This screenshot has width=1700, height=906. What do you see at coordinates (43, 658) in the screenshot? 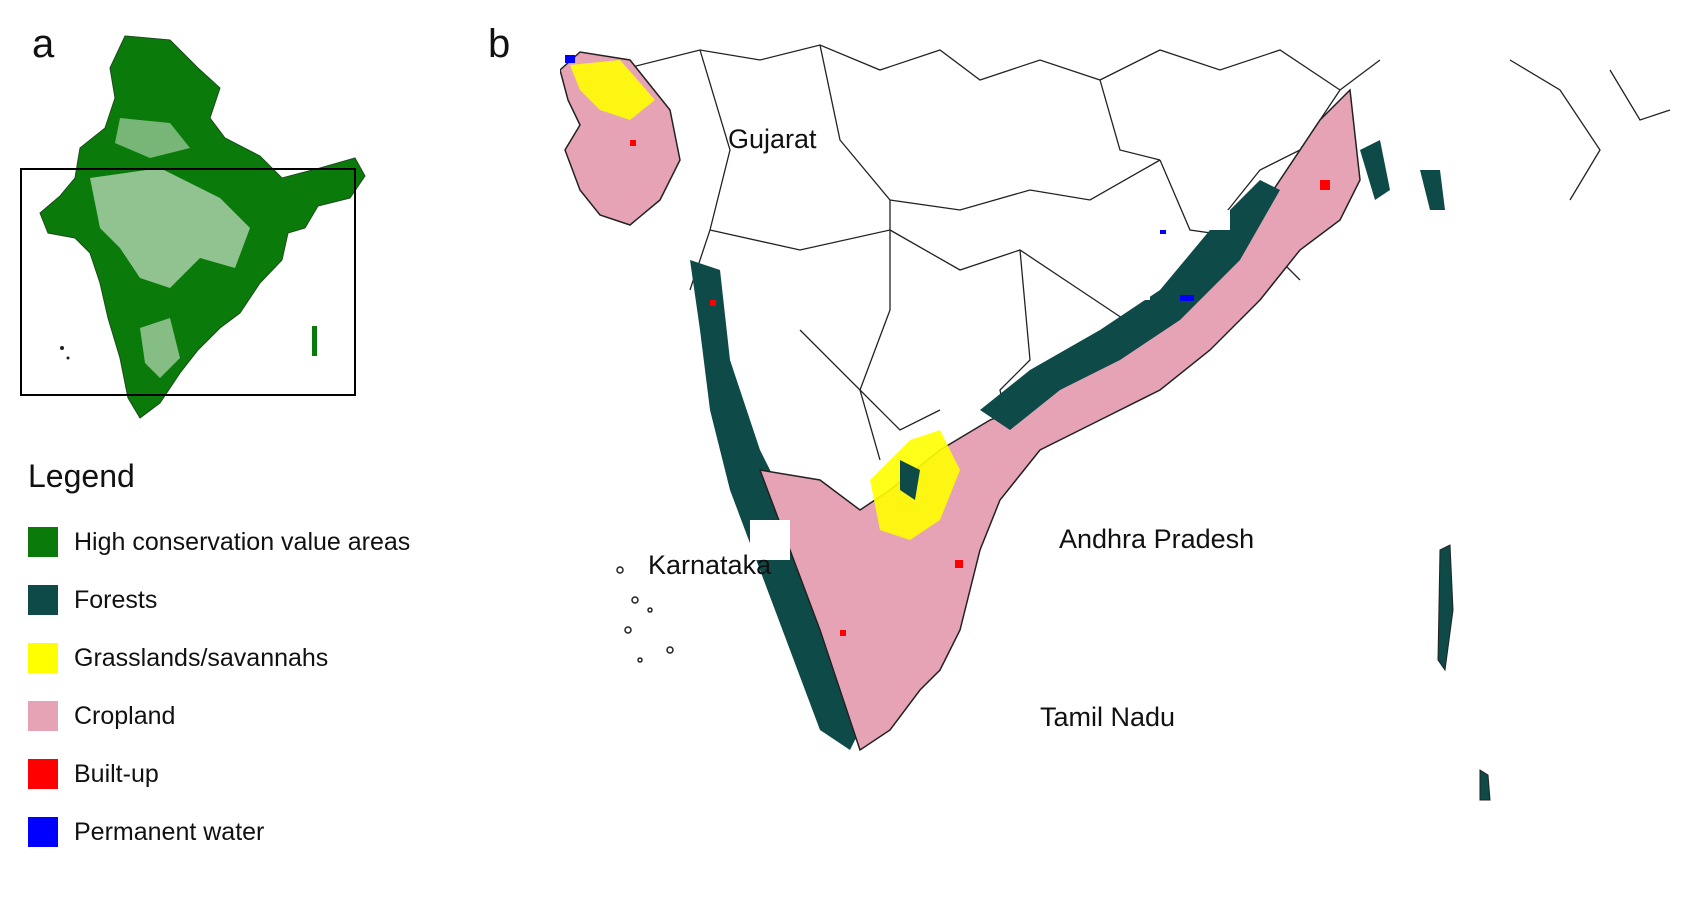
I see `legend-swatch-grasslands` at bounding box center [43, 658].